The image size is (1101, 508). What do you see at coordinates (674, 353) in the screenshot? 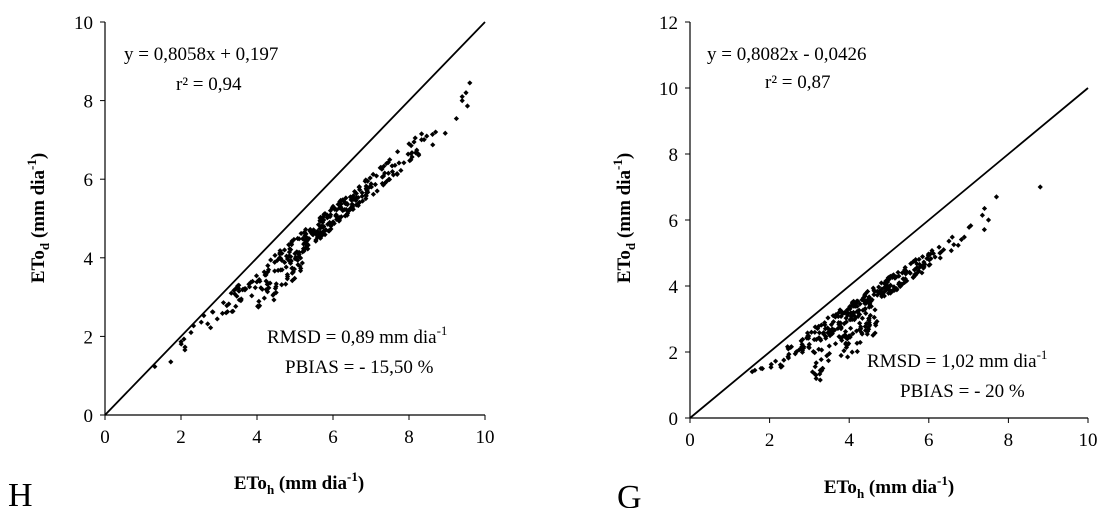
I see `g-y-tick-label: 2` at bounding box center [674, 353].